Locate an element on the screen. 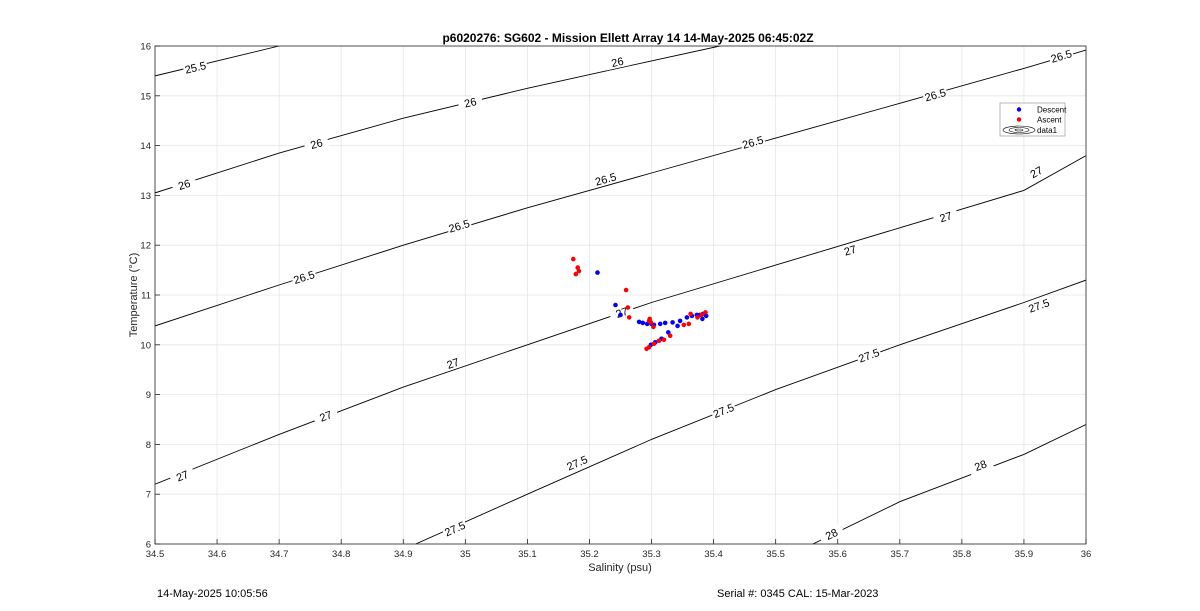 The image size is (1200, 611). legend-box is located at coordinates (1032, 119).